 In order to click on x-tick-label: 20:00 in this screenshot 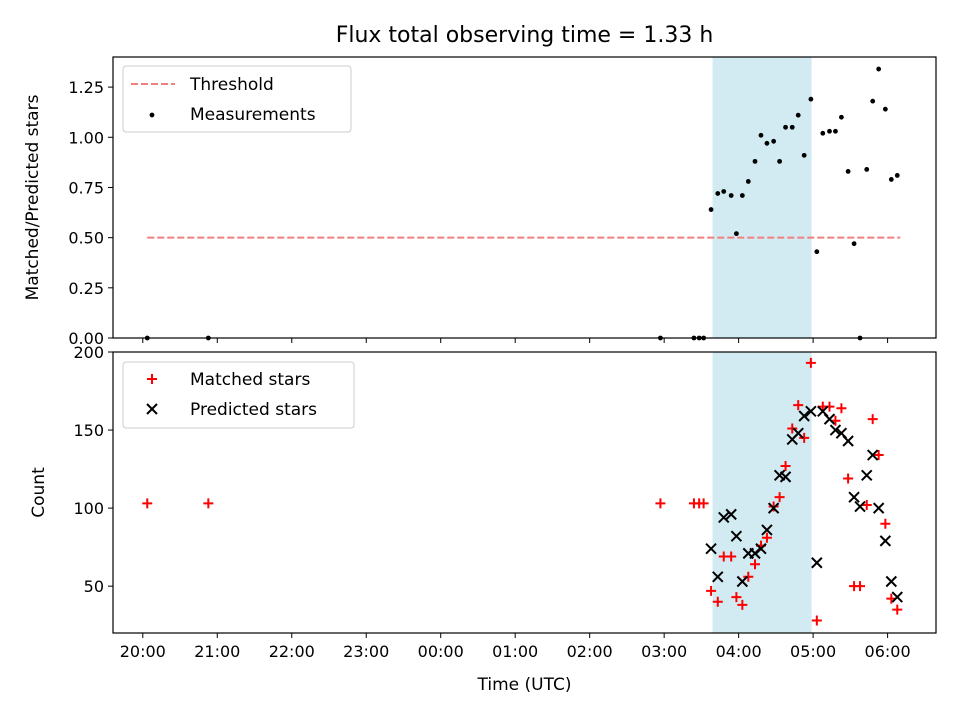, I will do `click(143, 651)`.